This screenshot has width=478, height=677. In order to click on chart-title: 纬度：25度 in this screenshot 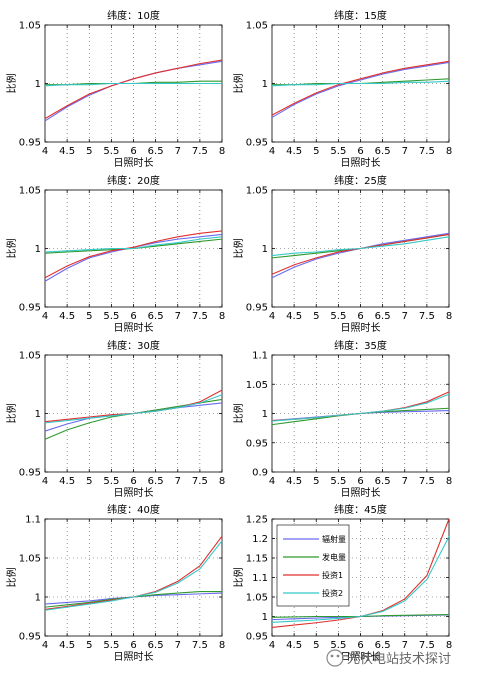, I will do `click(360, 180)`.